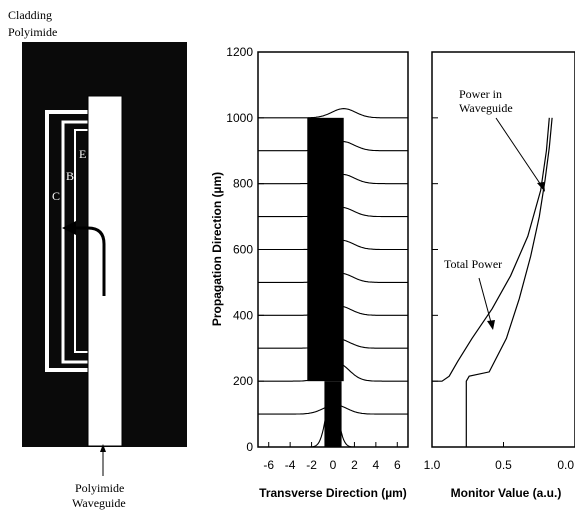 This screenshot has height=510, width=575. Describe the element at coordinates (69, 228) in the screenshot. I see `arrow-head-icon` at that location.